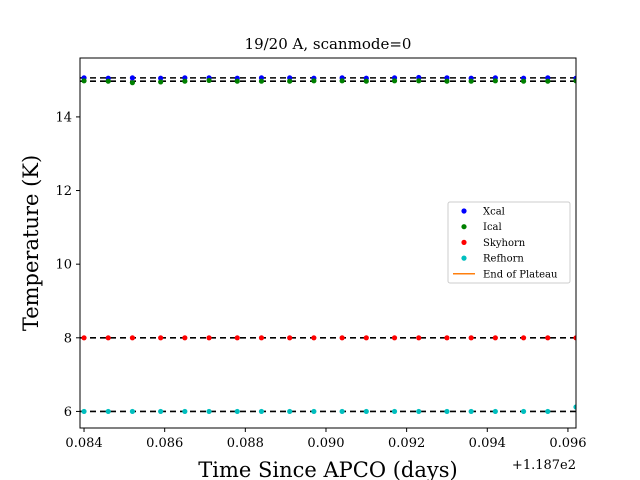 This screenshot has width=640, height=480. What do you see at coordinates (83, 443) in the screenshot?
I see `x-tick-label: 0.084` at bounding box center [83, 443].